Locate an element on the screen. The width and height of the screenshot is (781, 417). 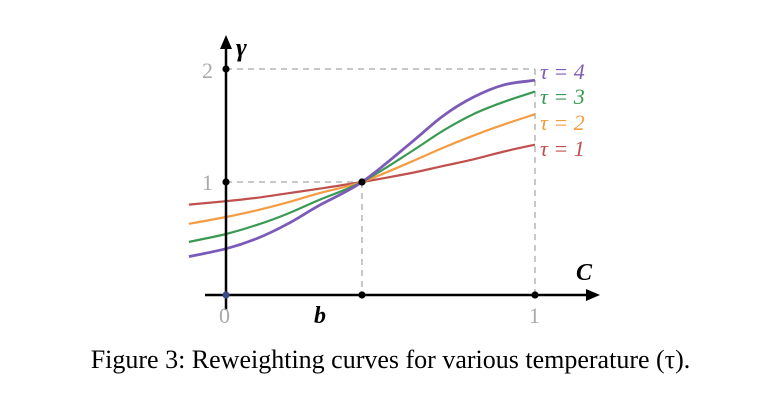
x-axis-arrow is located at coordinates (593, 295).